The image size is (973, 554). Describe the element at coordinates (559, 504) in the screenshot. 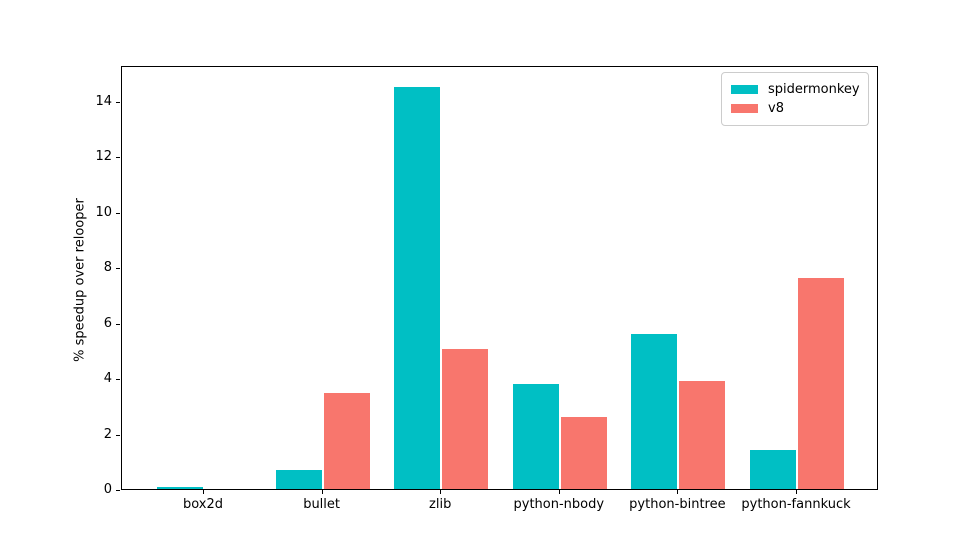

I see `x-tick-label-python-nbody: python-nbody` at that location.